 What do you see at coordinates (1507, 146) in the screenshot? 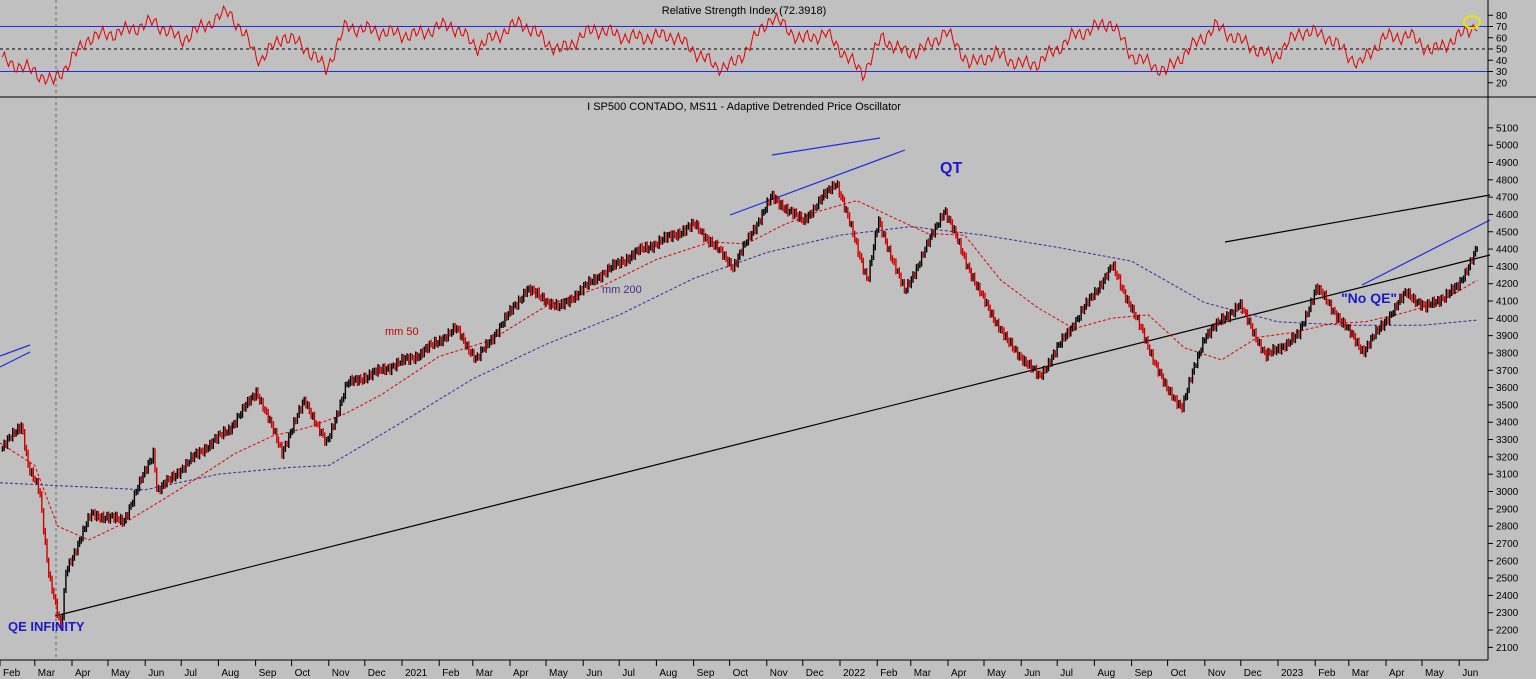
I see `price-y-tick-label: 5000` at bounding box center [1507, 146].